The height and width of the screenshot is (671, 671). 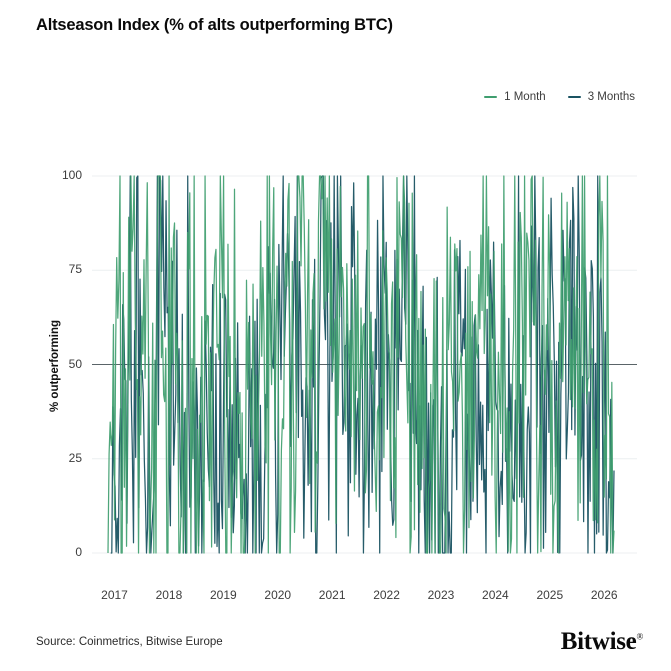 I want to click on legend-item-1-month: 1 Month, so click(x=515, y=97).